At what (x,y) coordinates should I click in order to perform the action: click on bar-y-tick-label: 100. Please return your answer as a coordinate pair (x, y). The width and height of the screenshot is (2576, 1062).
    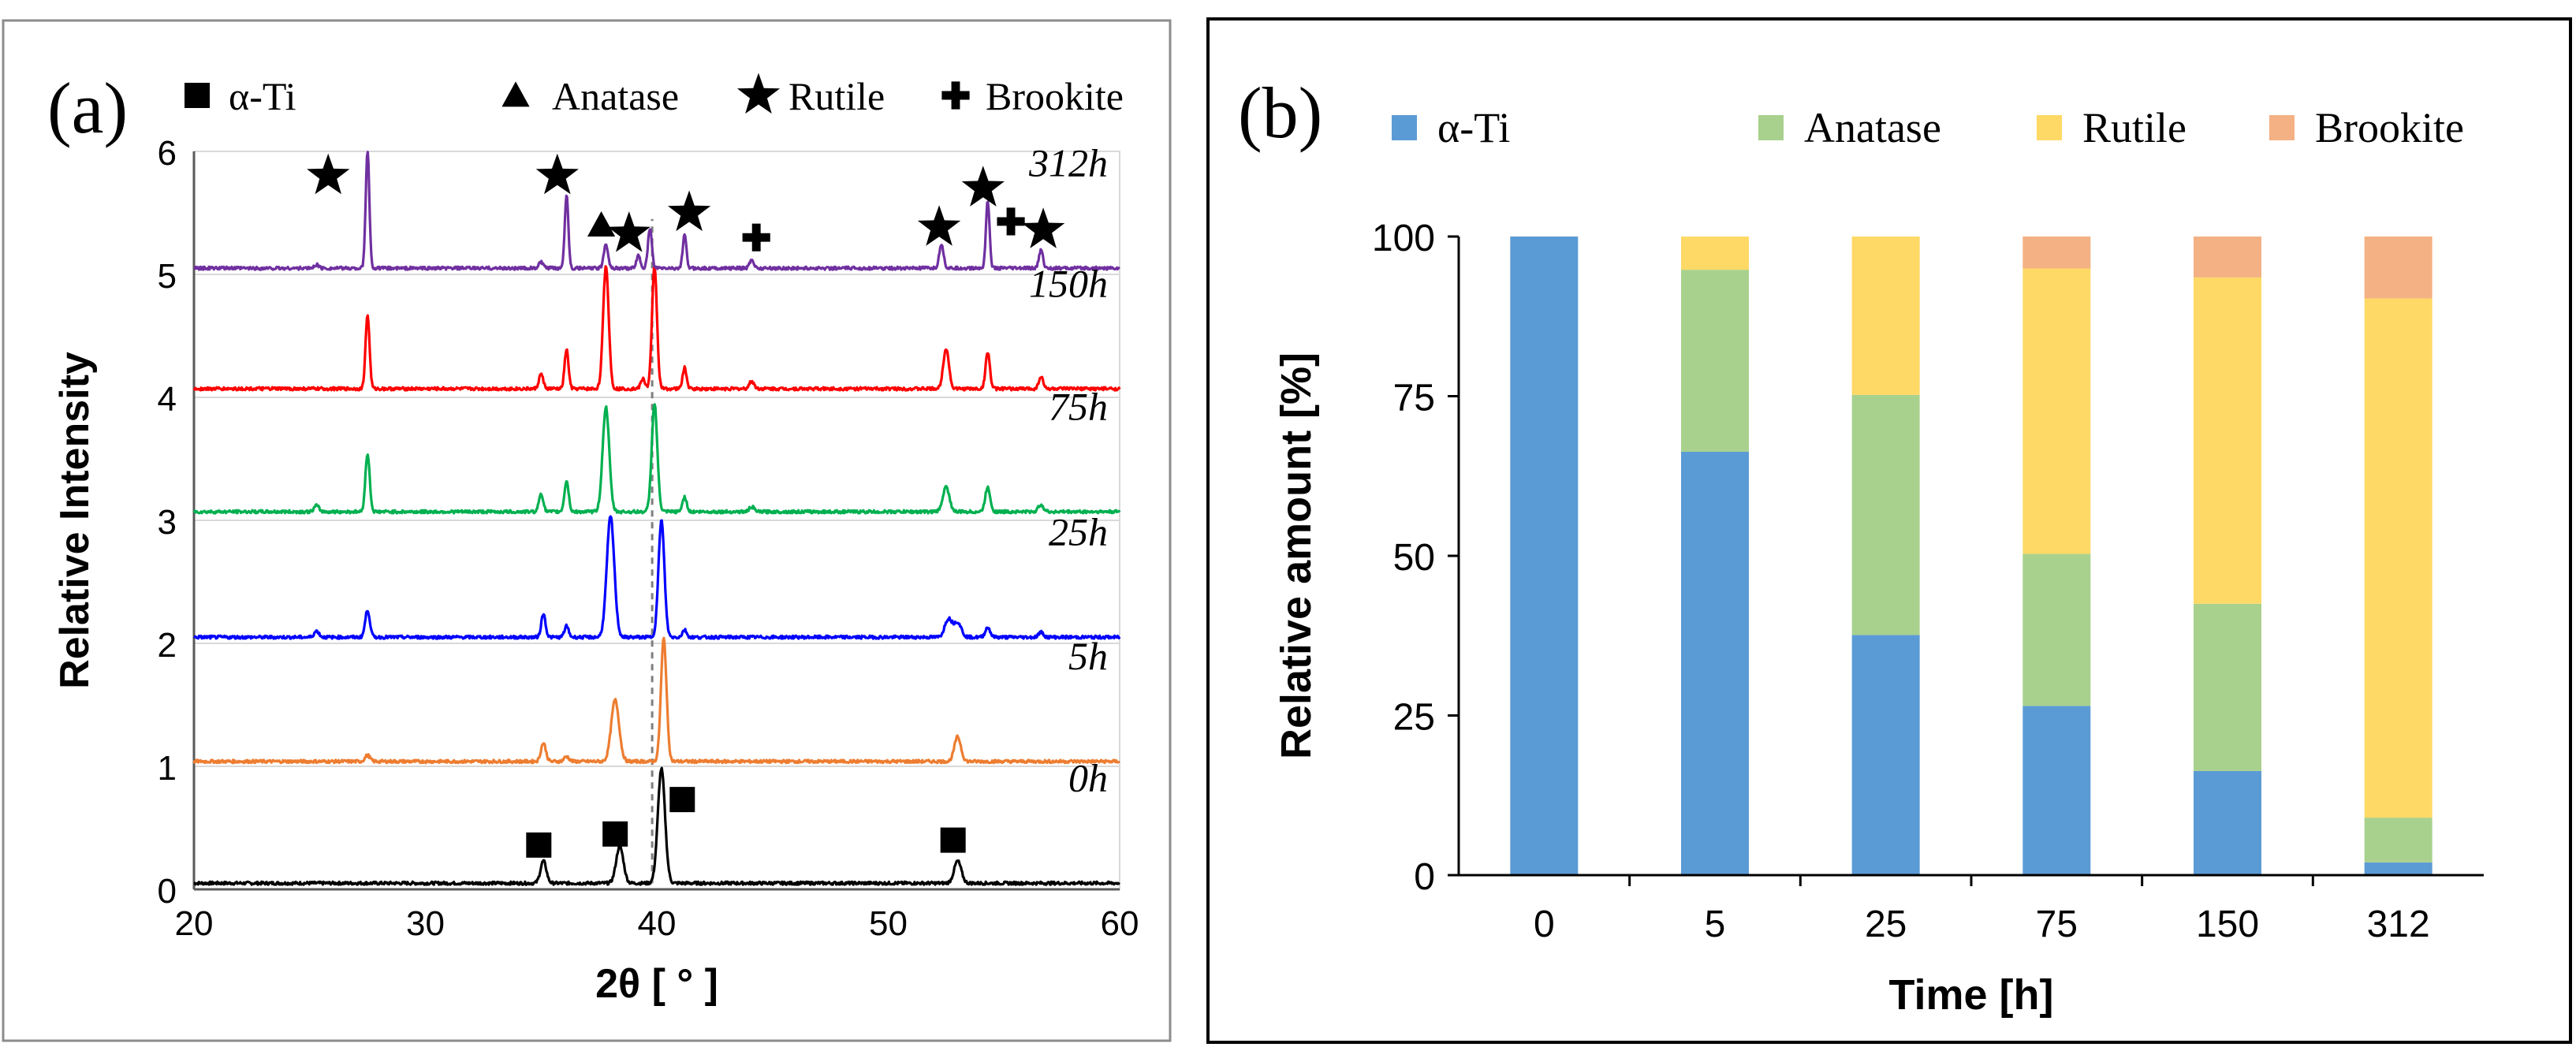
    Looking at the image, I should click on (1403, 238).